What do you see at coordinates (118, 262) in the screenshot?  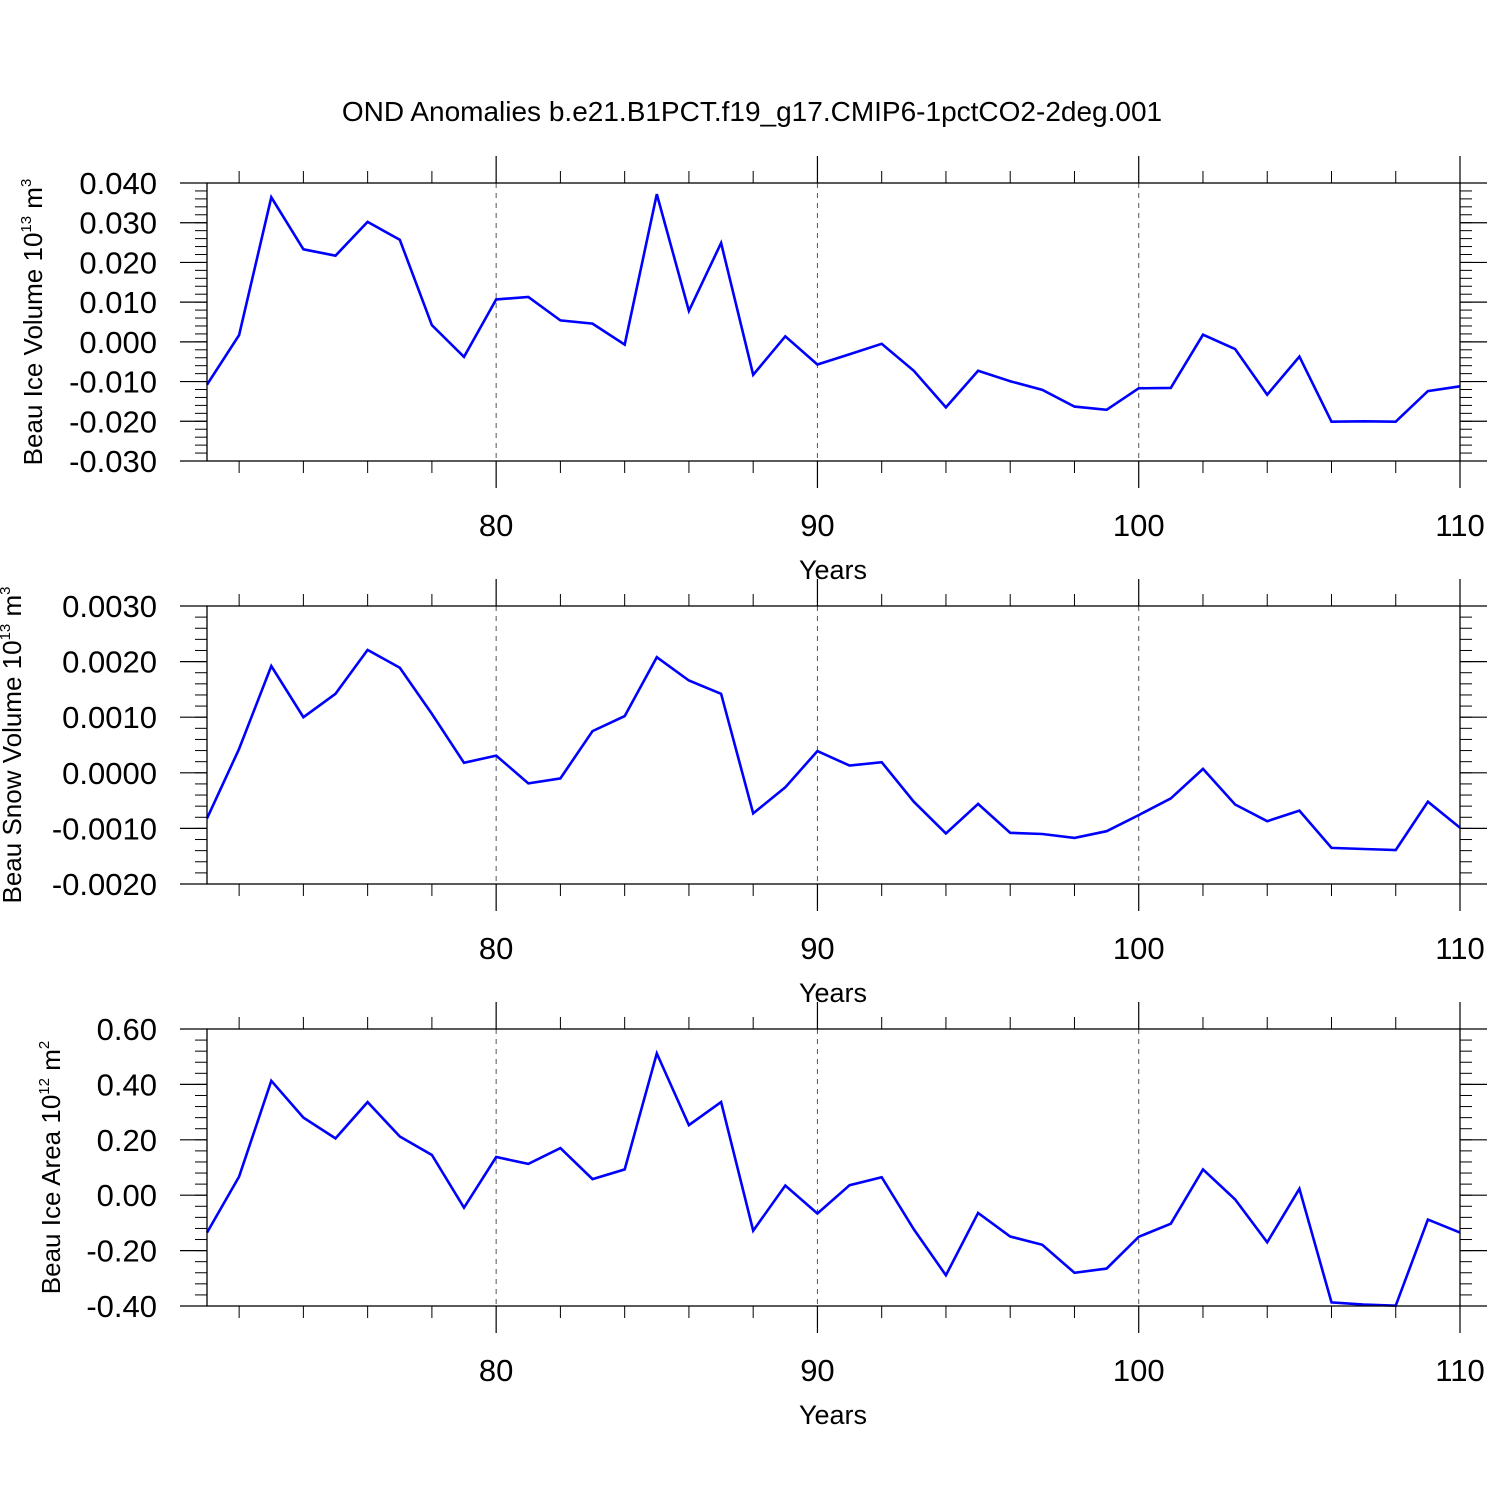 I see `y-tick-label: 0.020` at bounding box center [118, 262].